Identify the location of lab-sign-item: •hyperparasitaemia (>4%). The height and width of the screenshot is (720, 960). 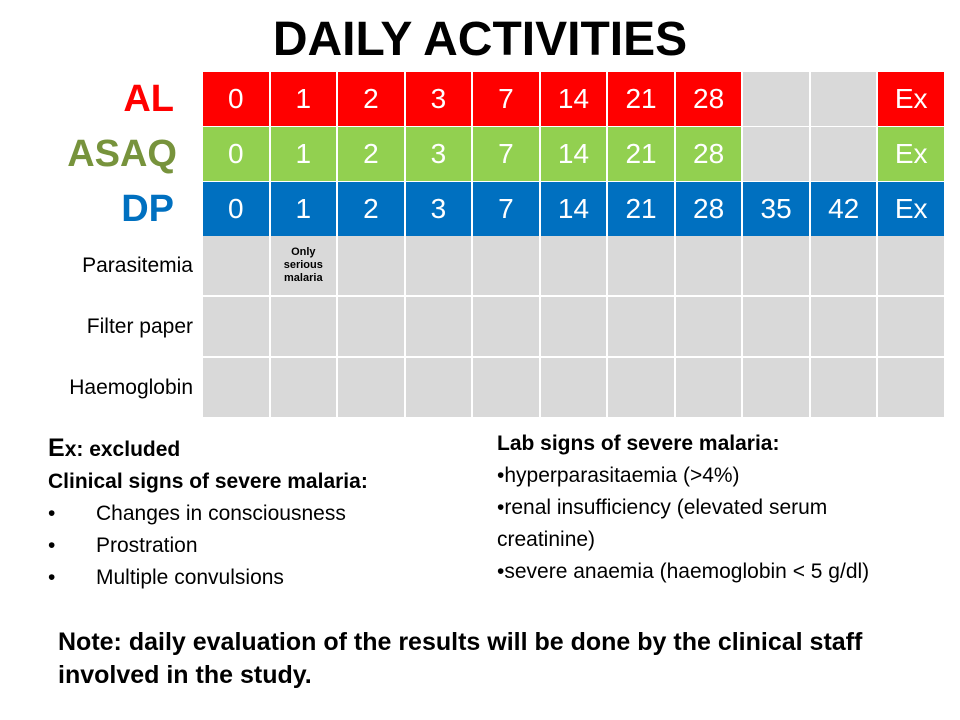
(618, 475).